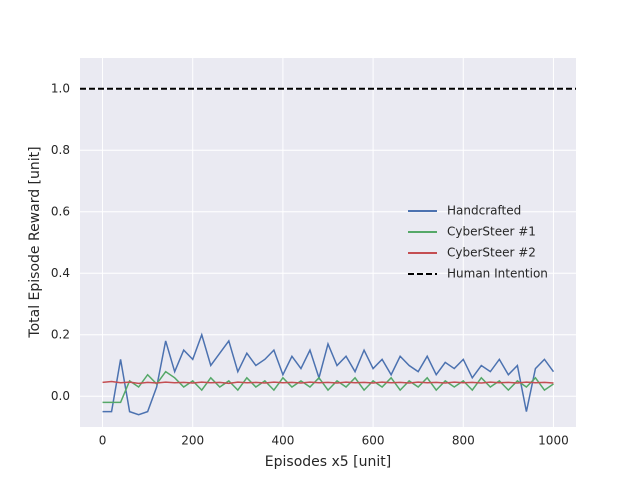  Describe the element at coordinates (328, 462) in the screenshot. I see `x-axis-label: Episodes x5 [unit]` at that location.